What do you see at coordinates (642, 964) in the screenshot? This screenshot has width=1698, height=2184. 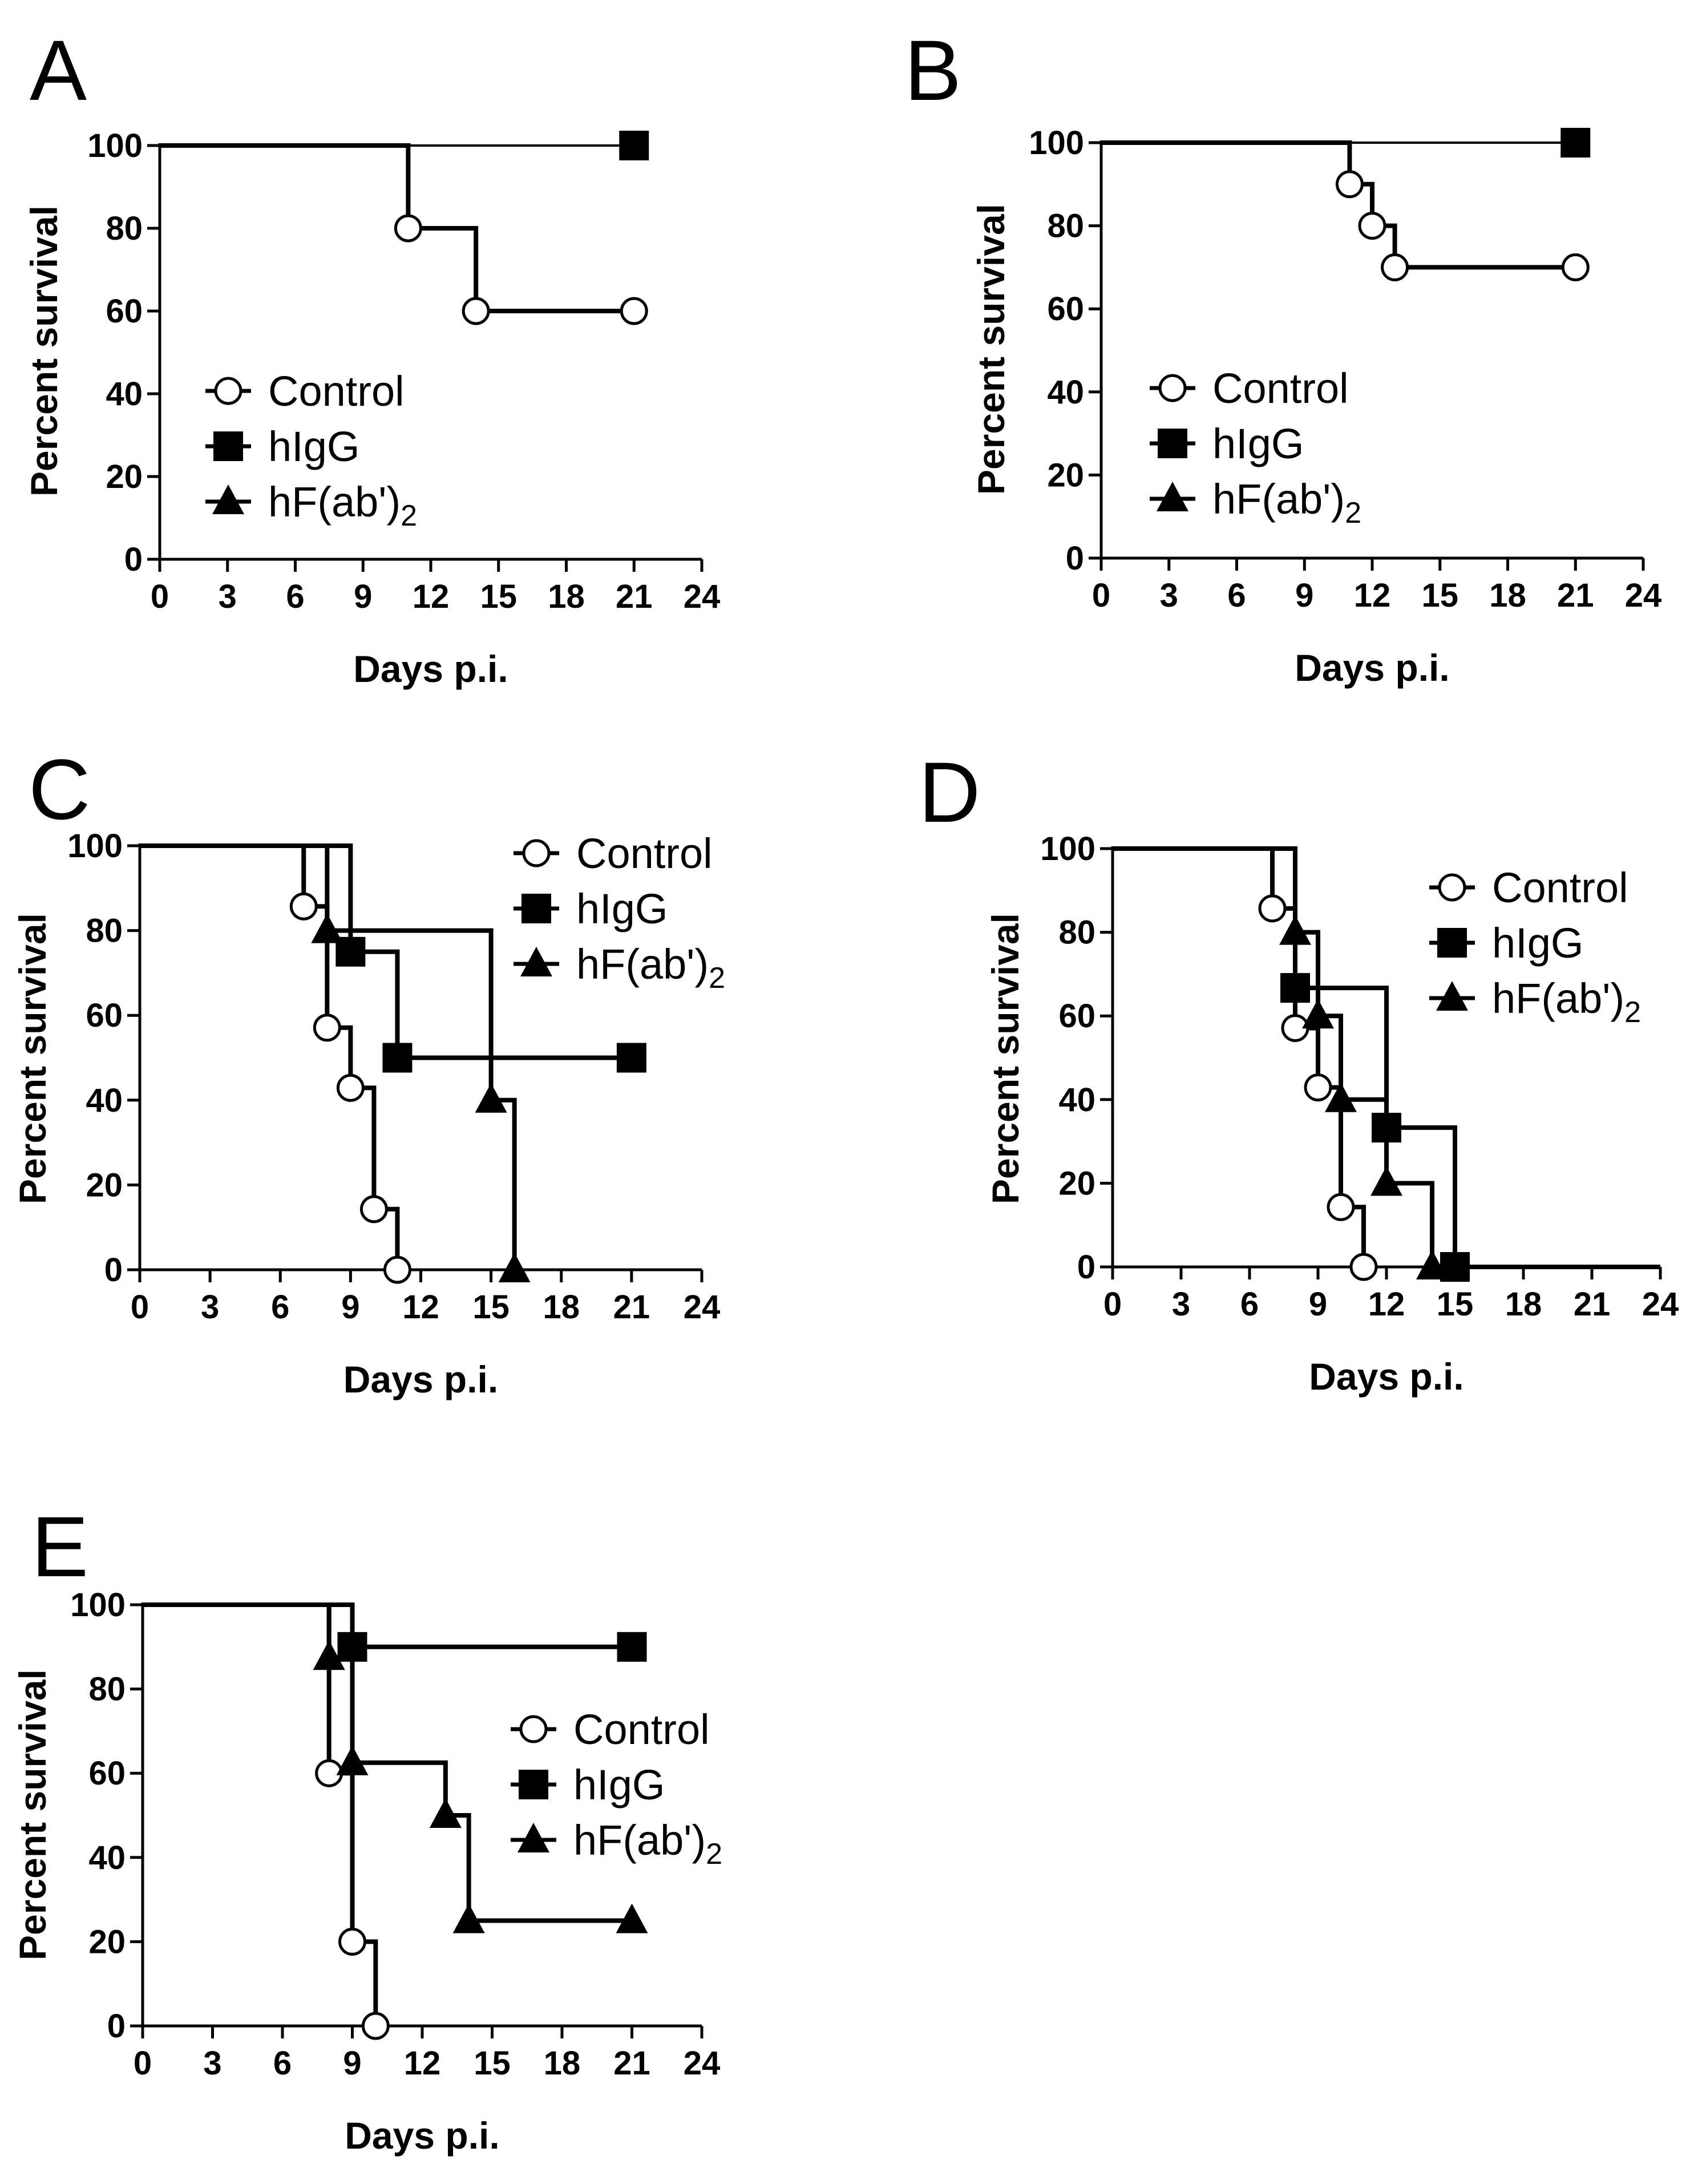 I see `panel-c-legend-label-main: hF(ab')` at bounding box center [642, 964].